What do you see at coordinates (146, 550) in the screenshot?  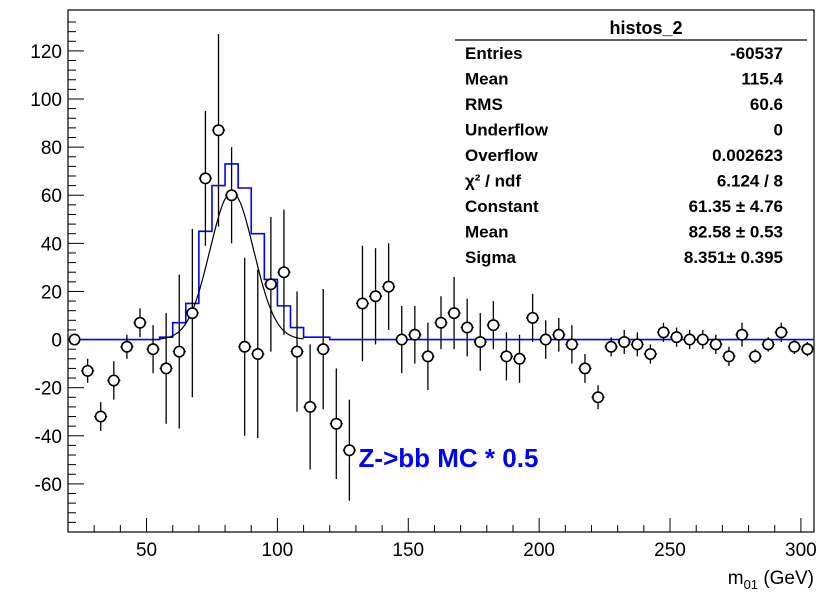 I see `x-tick-label: 50` at bounding box center [146, 550].